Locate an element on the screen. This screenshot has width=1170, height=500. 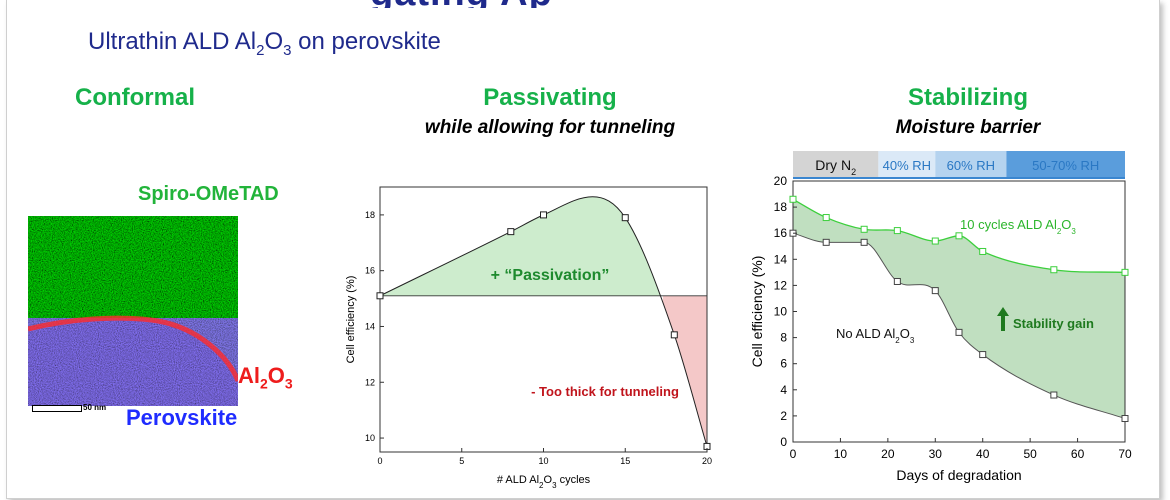
tem-label-spiro: Spiro-OMeTAD is located at coordinates (208, 194).